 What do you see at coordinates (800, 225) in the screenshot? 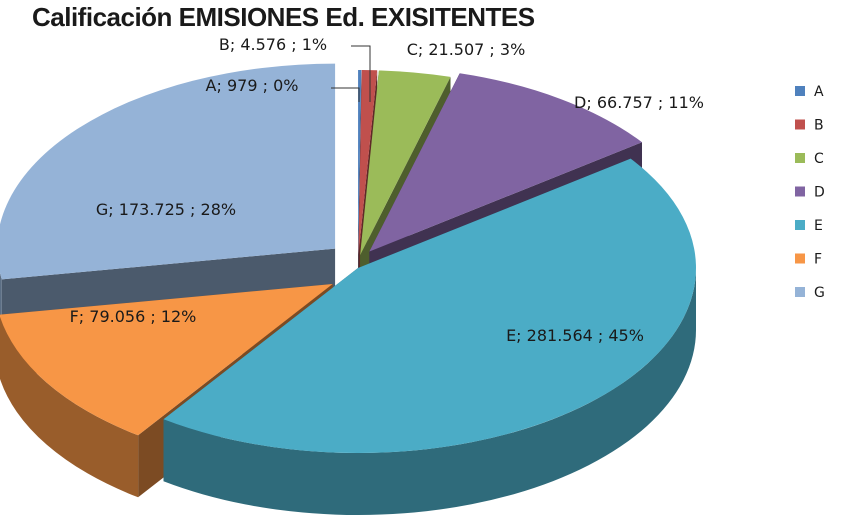
I see `legend-swatch-e` at bounding box center [800, 225].